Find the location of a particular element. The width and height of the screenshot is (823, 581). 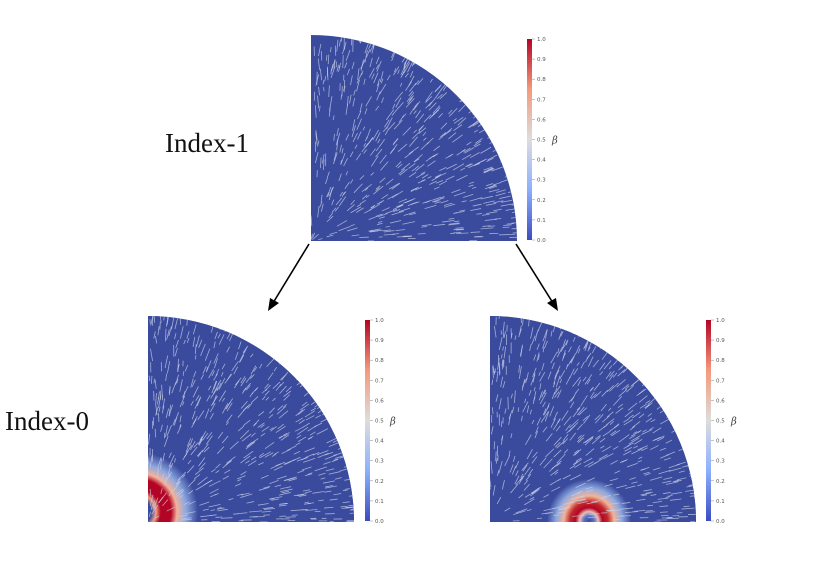

panel-index-0-right: 0.0 0.1 0.2 0.3 0.4 0.5 0.6 0.7 0.8 0.9 1.0 β is located at coordinates (613, 420).